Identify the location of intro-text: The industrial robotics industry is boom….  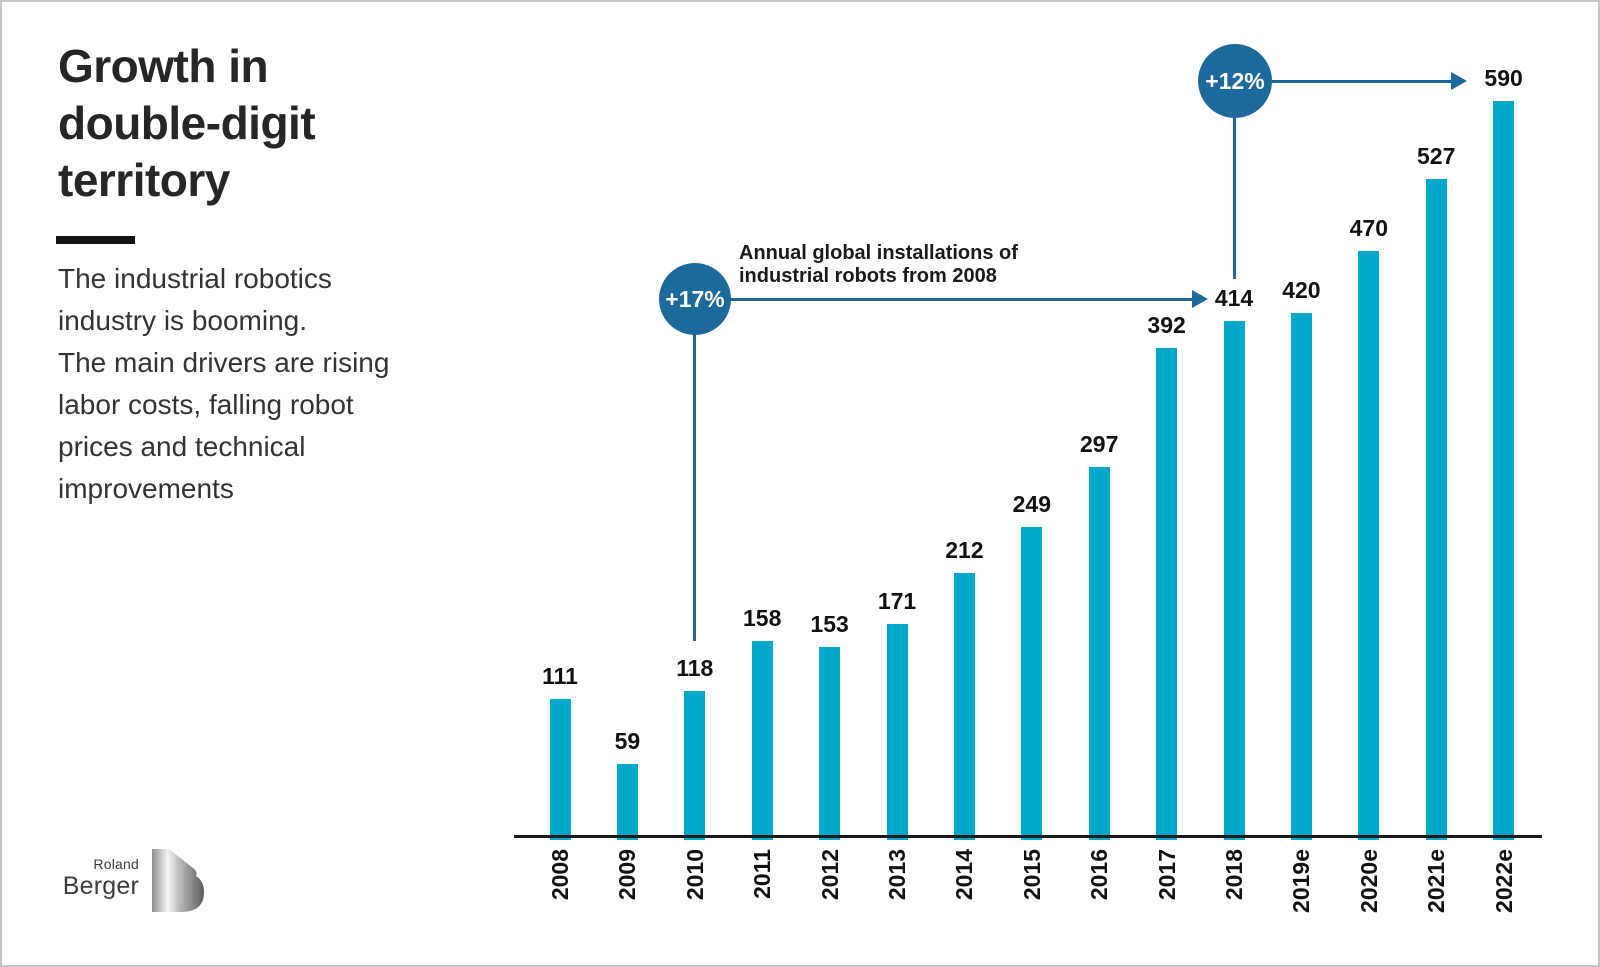
(224, 383).